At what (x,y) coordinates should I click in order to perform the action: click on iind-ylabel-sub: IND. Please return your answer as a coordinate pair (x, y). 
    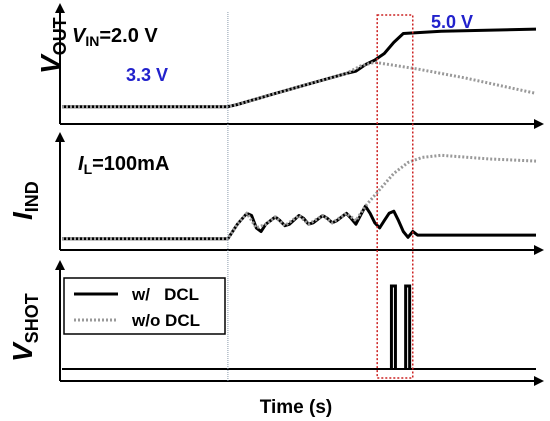
    Looking at the image, I should click on (32, 196).